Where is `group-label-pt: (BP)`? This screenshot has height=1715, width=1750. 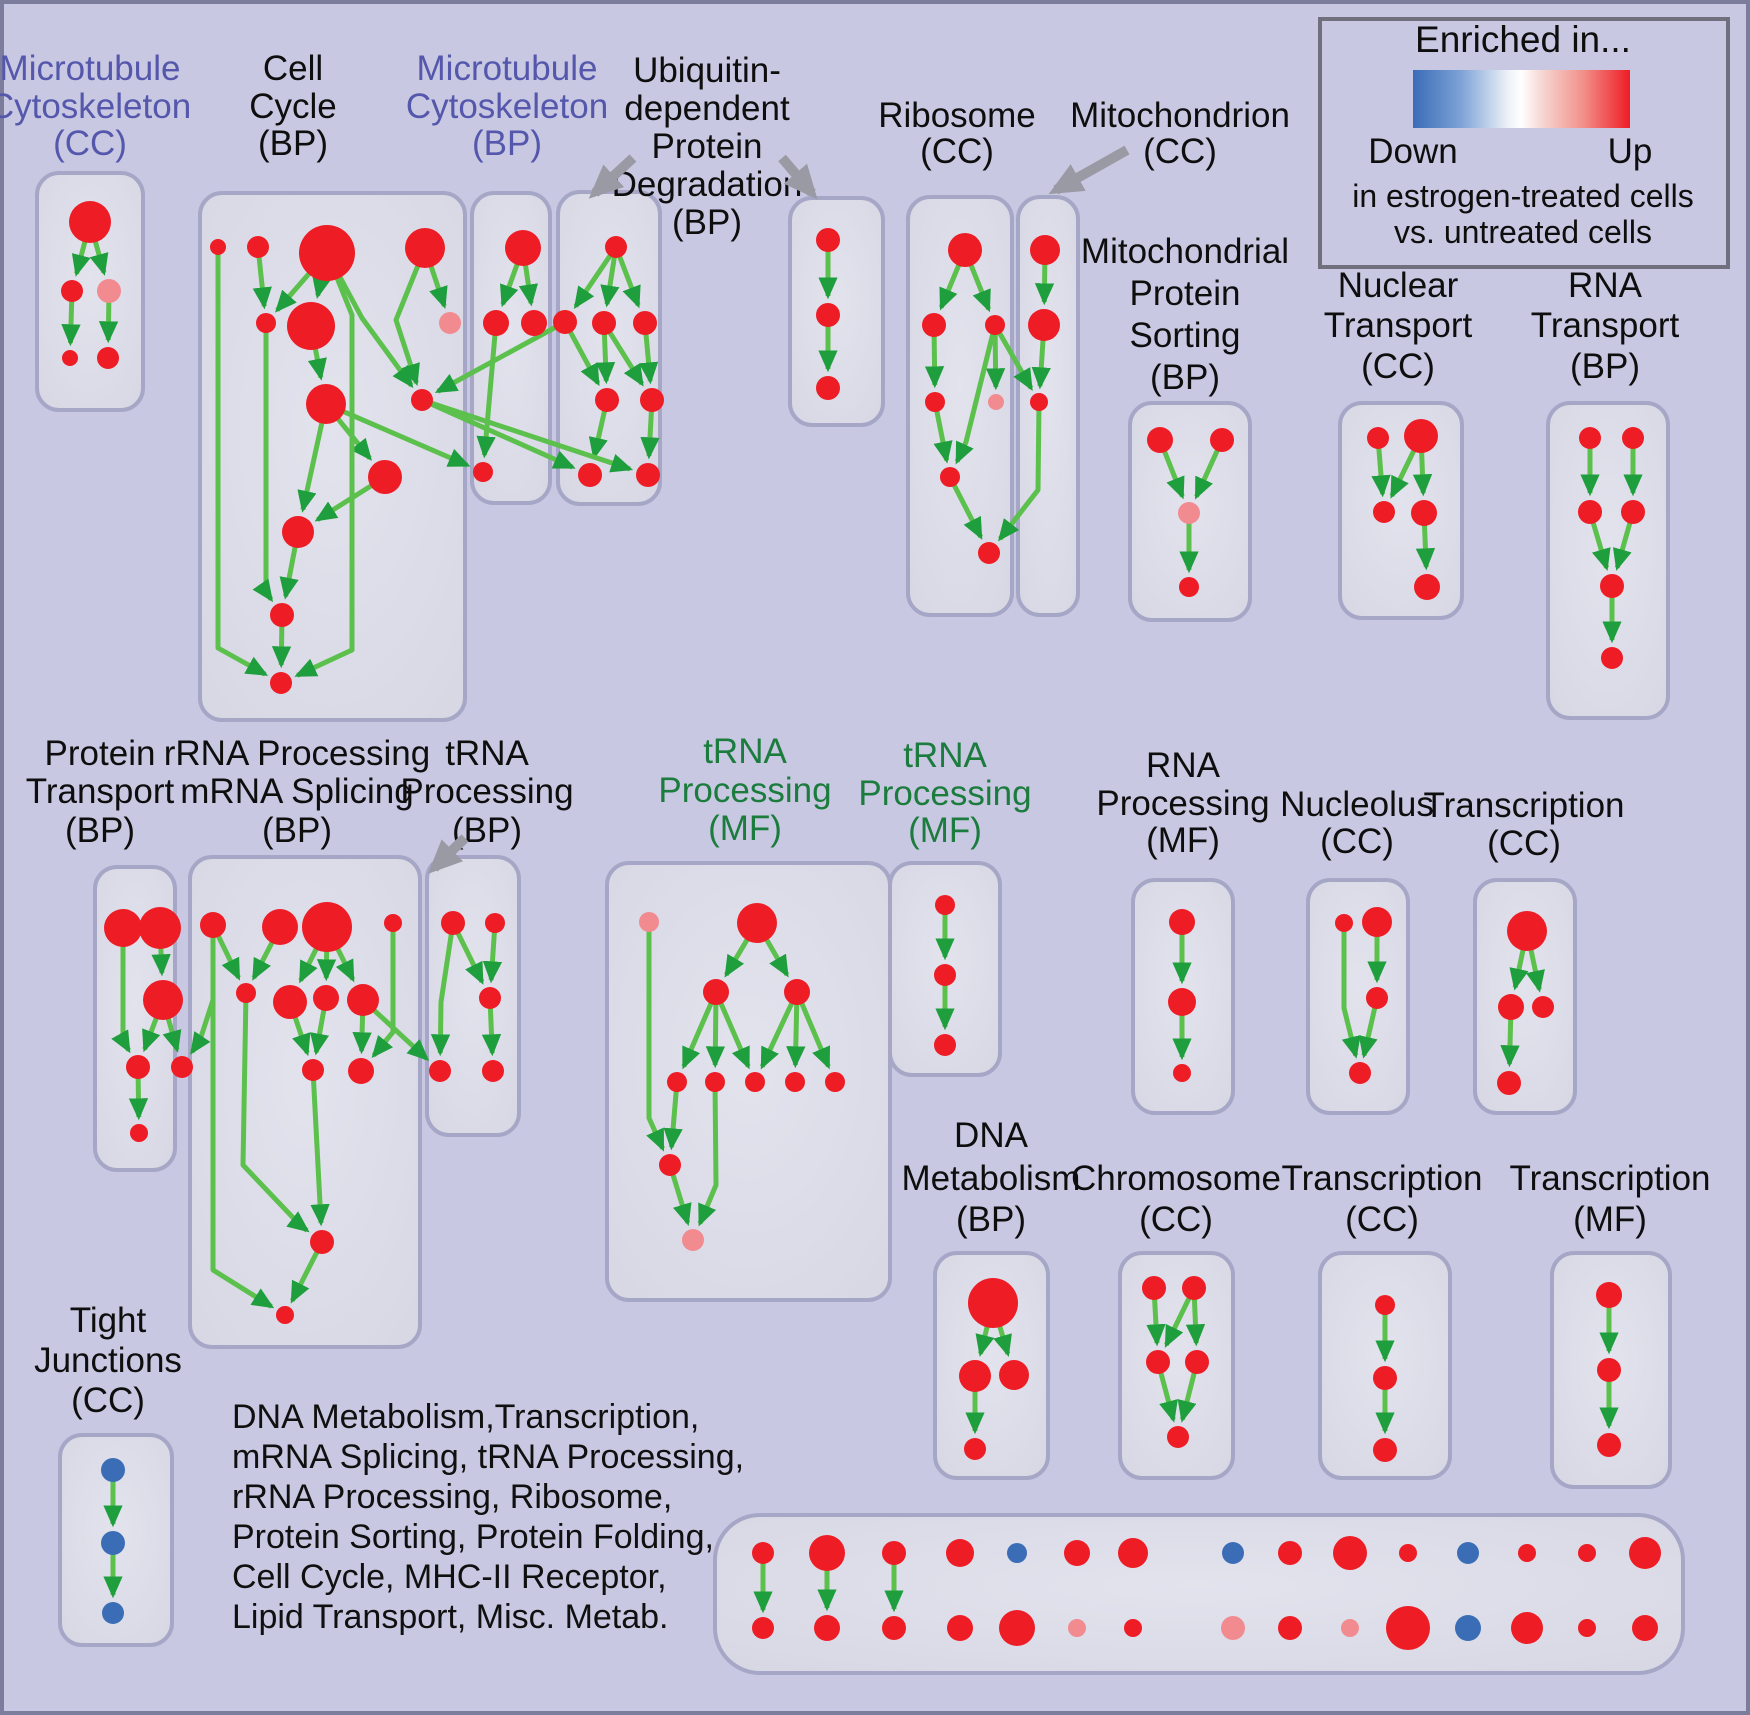
group-label-pt: (BP) is located at coordinates (100, 830).